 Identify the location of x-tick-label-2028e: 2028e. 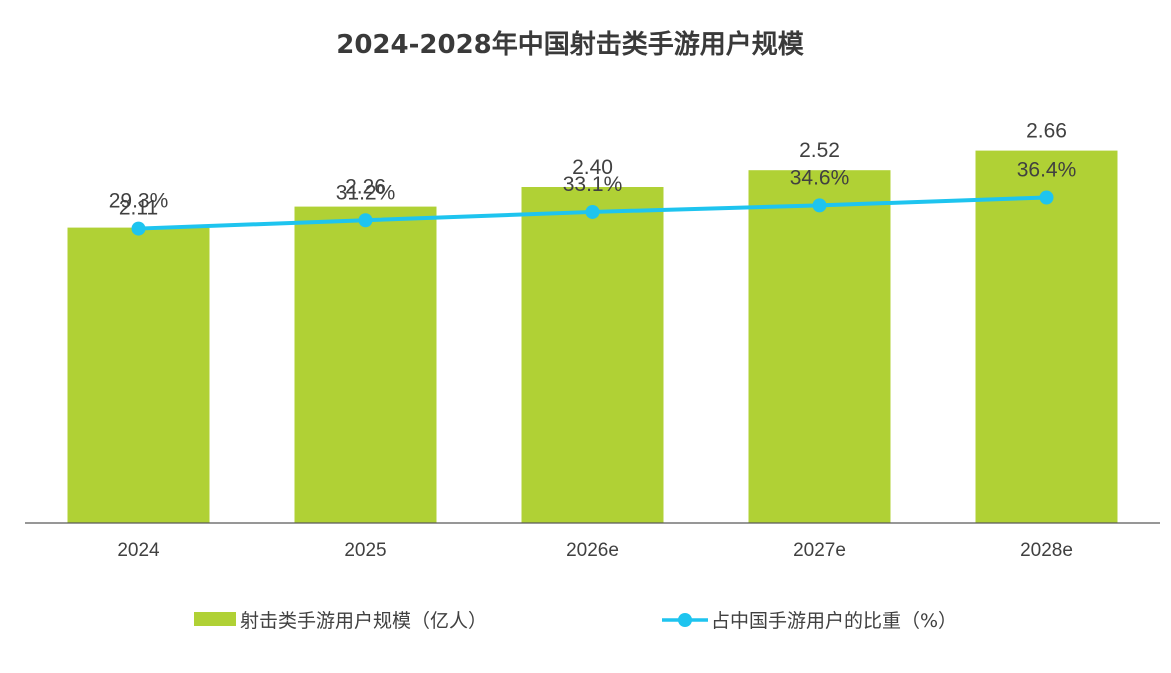
(1046, 550).